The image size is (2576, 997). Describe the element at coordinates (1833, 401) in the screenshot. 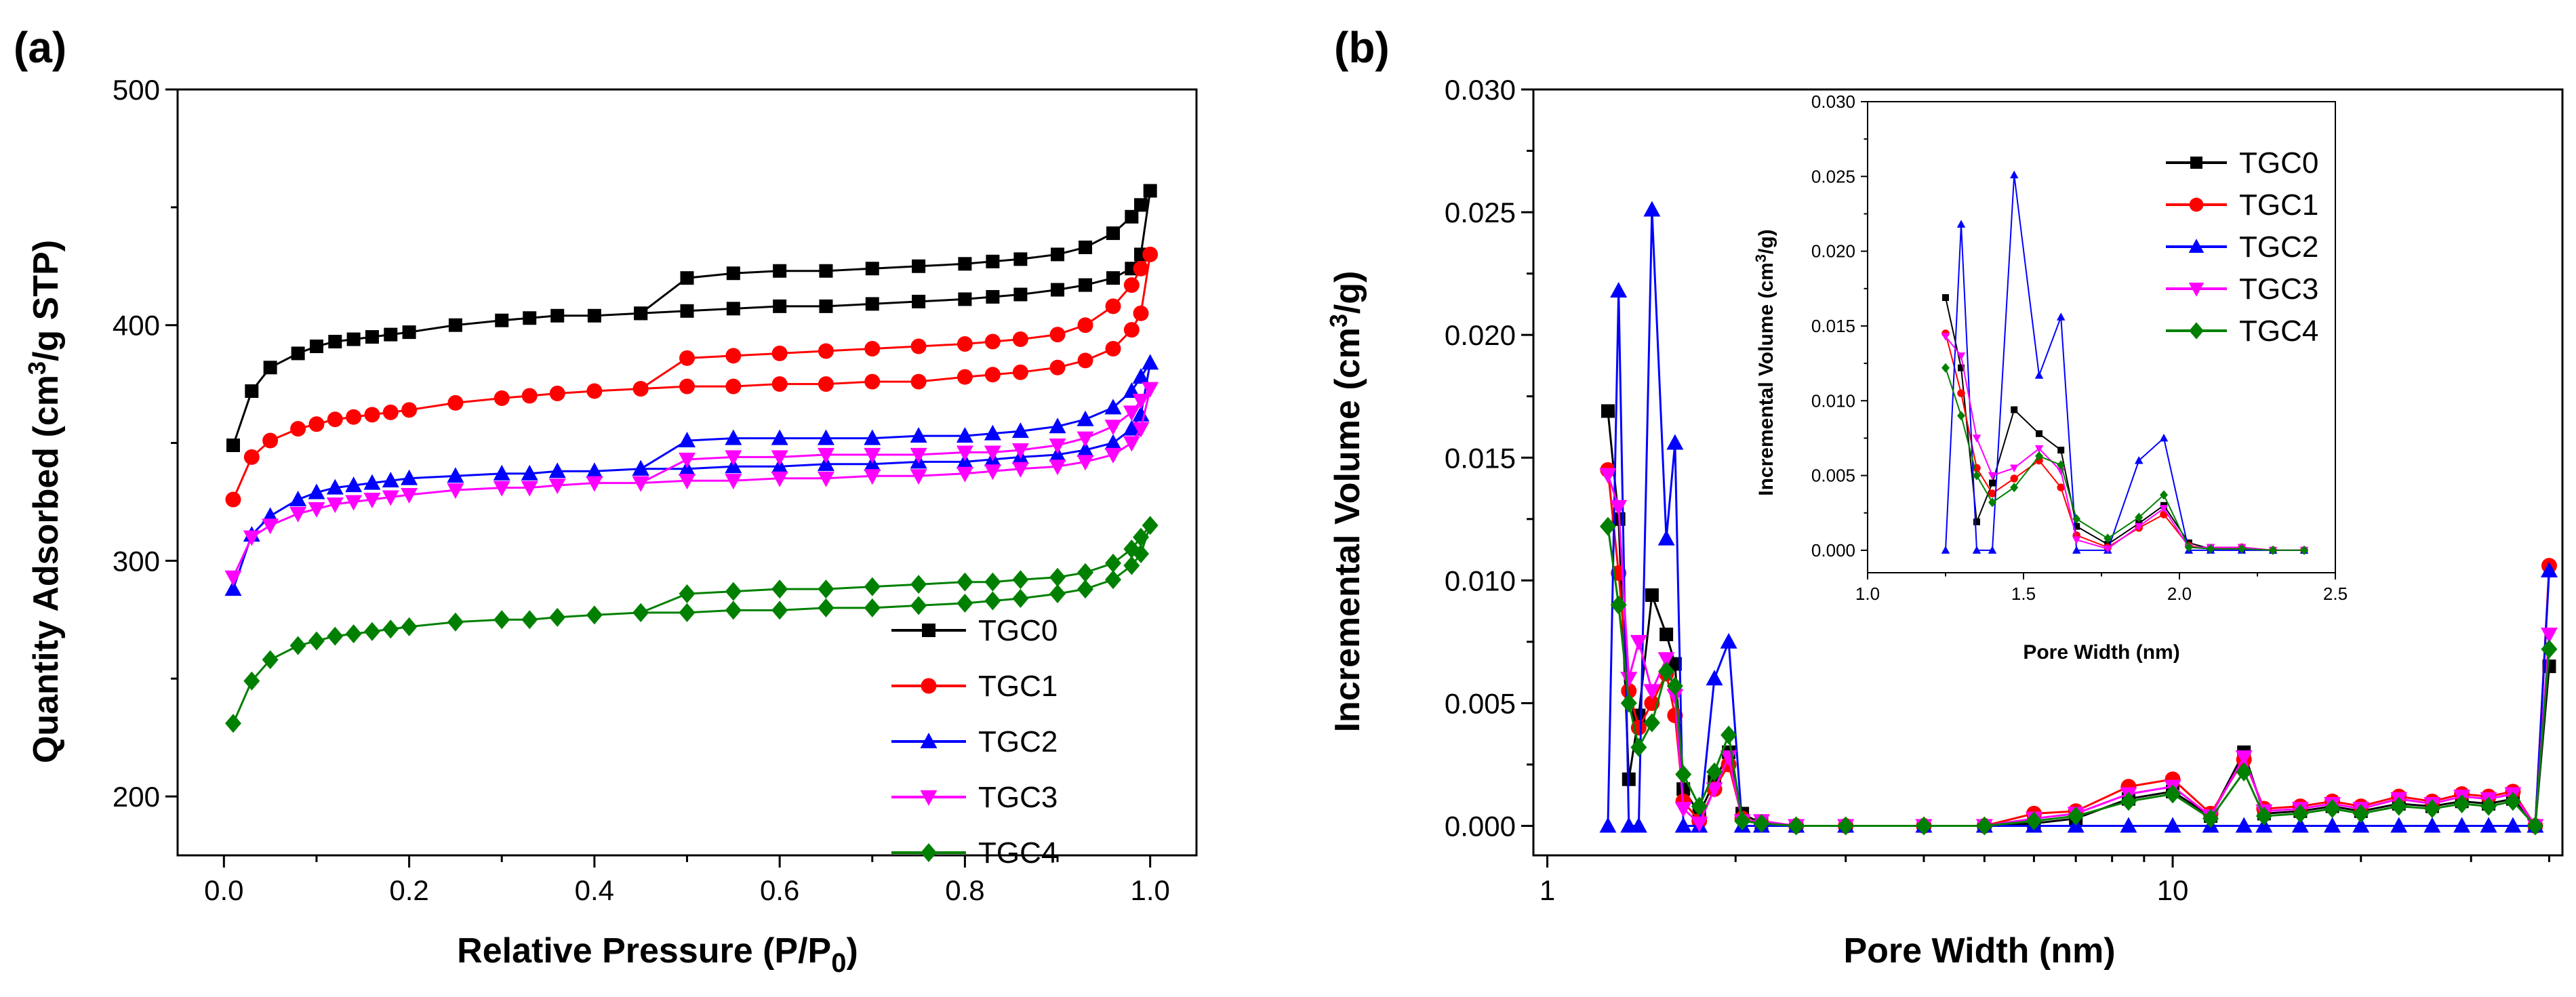

I see `inset-y-tick-label: 0.010` at that location.